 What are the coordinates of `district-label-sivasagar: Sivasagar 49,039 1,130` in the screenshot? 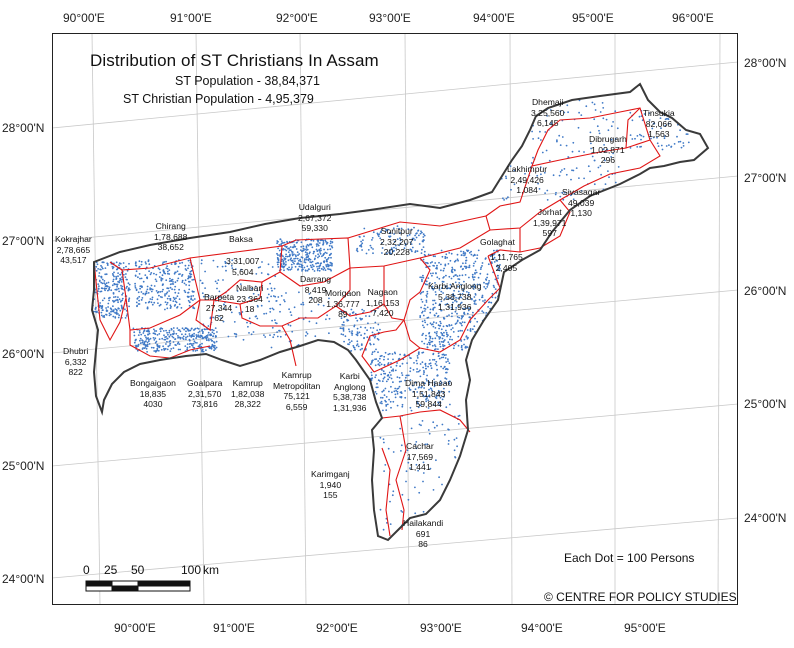 It's located at (581, 202).